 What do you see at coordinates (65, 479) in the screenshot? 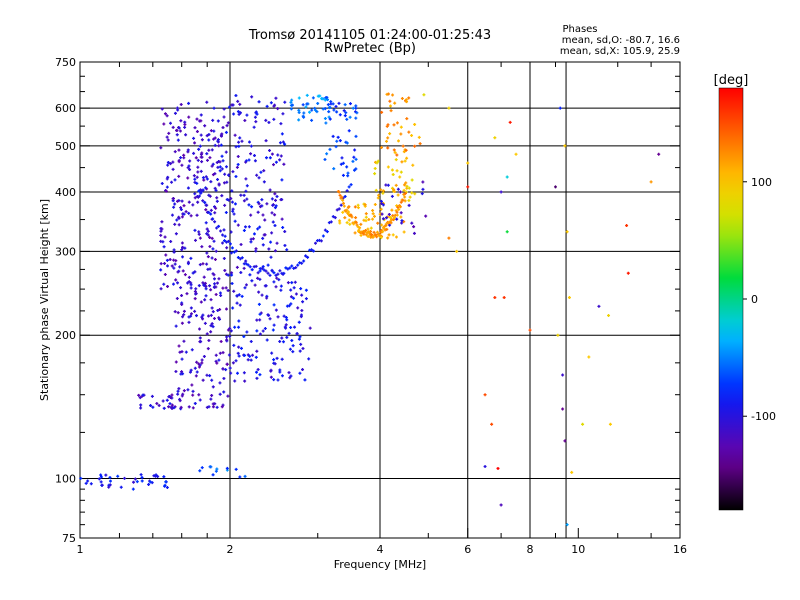
I see `y-tick-label: 100` at bounding box center [65, 479].